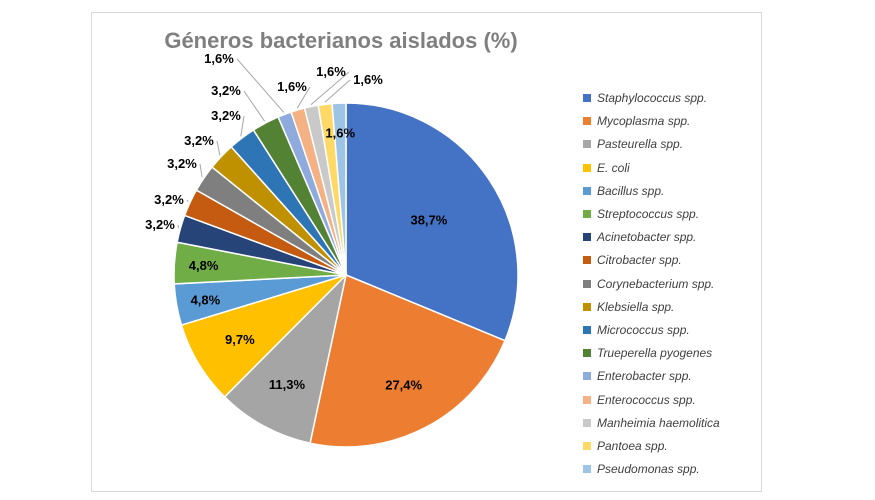 Image resolution: width=875 pixels, height=500 pixels. I want to click on legend-item: Mycoplasma spp., so click(636, 121).